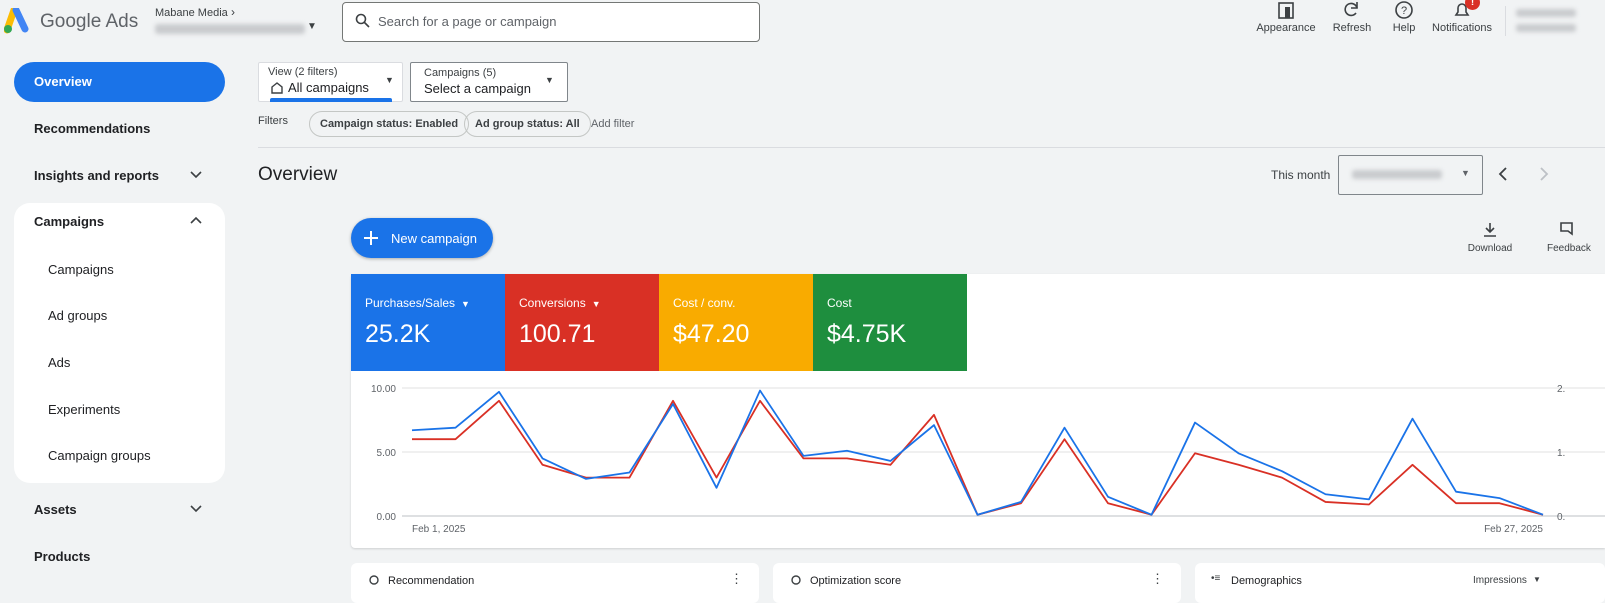 This screenshot has width=1605, height=603. I want to click on metric-tile: Conversions ▼ 100.71, so click(582, 322).